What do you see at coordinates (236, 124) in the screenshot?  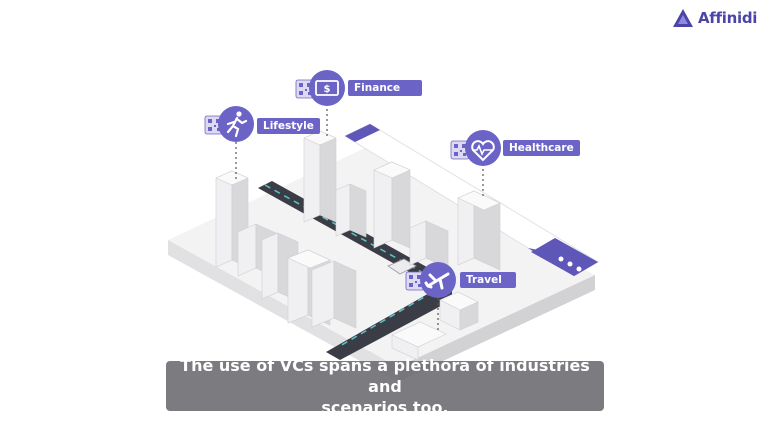 I see `running-person-icon` at bounding box center [236, 124].